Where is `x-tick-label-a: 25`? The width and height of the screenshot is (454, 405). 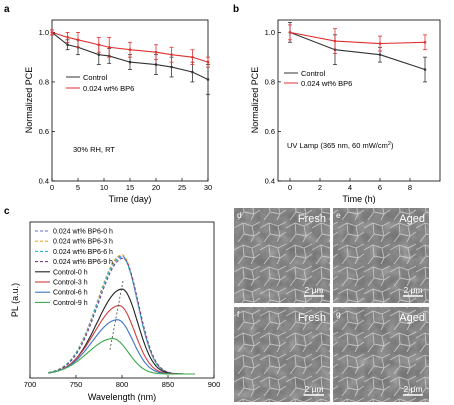
x-tick-label-a: 25 is located at coordinates (182, 187).